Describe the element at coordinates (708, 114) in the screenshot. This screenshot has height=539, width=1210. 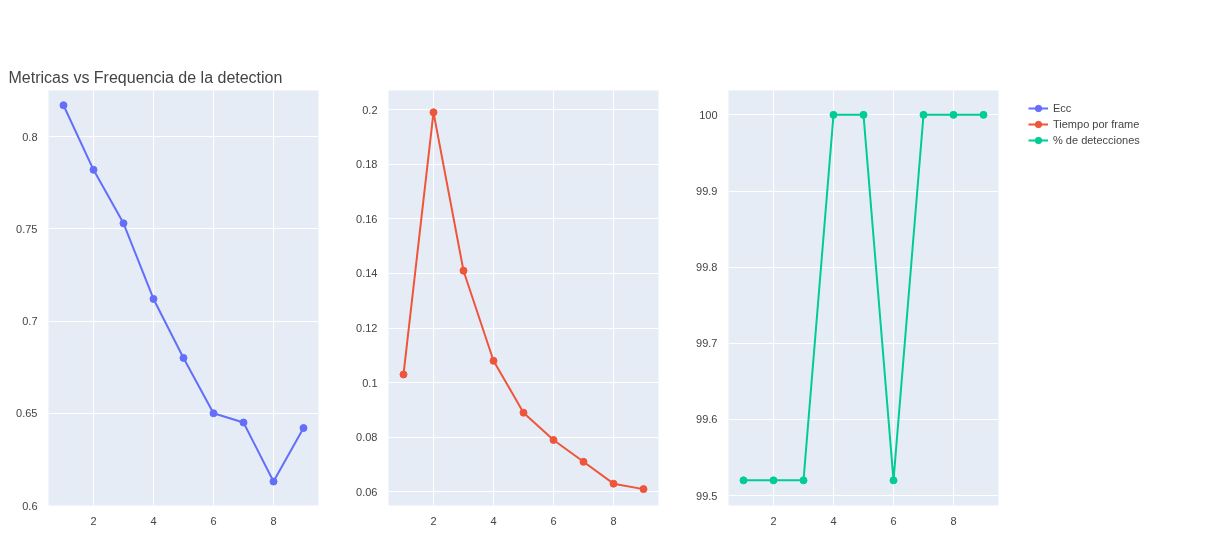
I see `y-tick-label: 100` at that location.